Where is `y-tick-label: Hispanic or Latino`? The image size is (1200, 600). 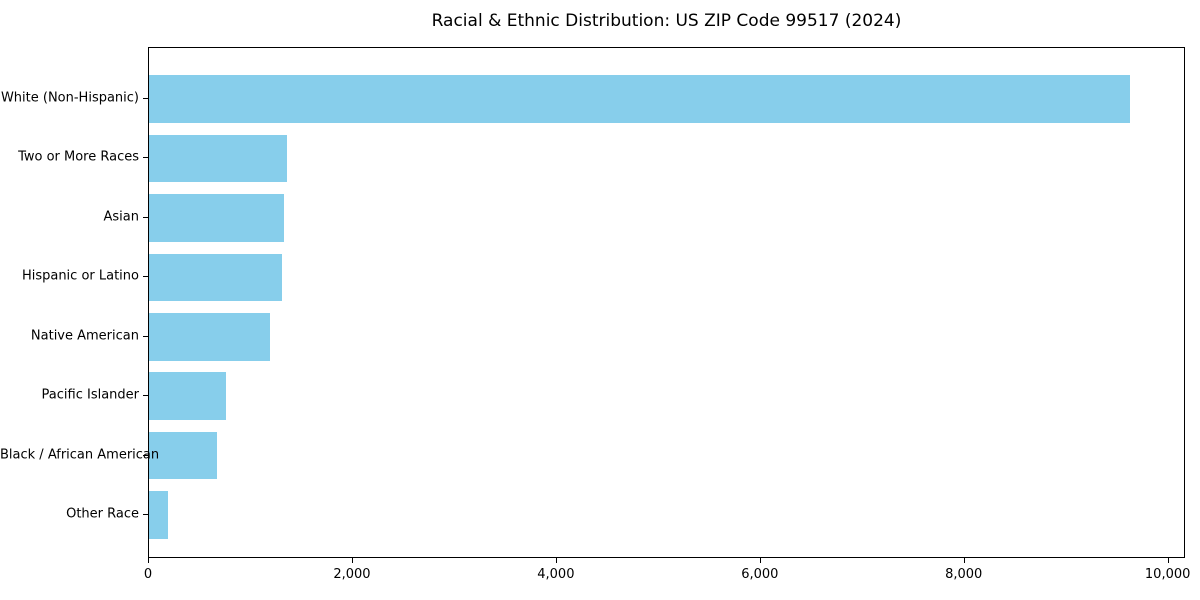
y-tick-label: Hispanic or Latino is located at coordinates (80, 276).